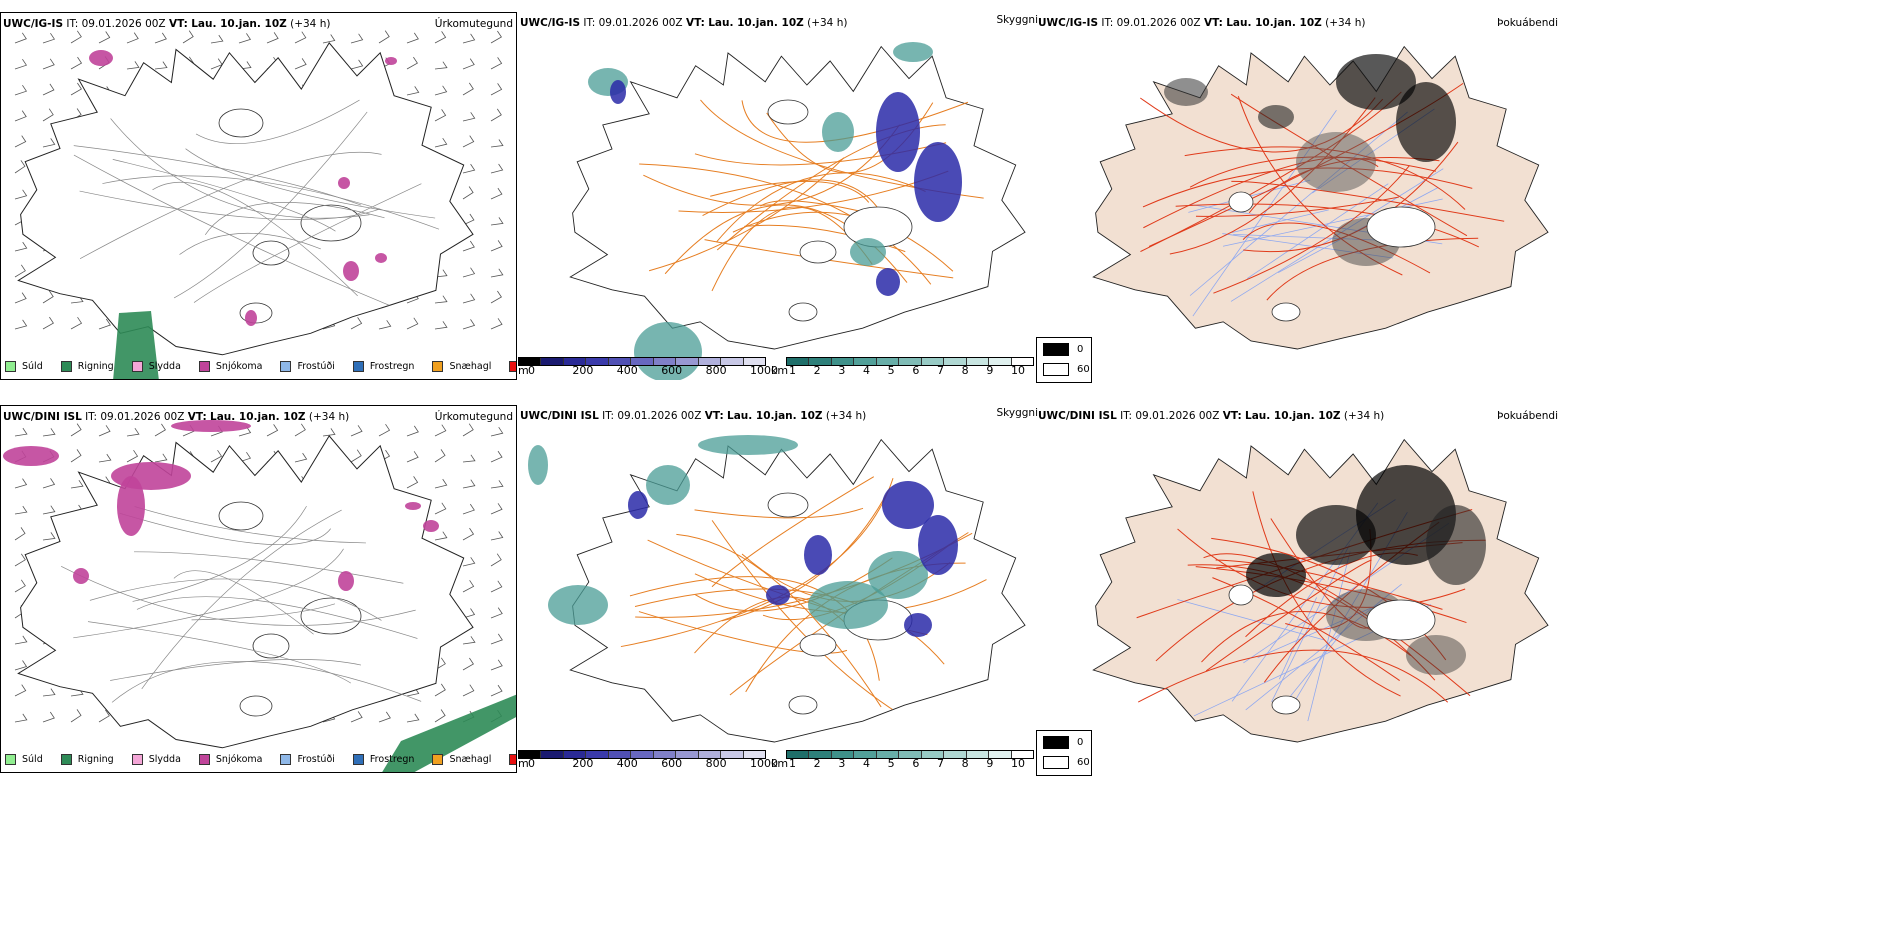  What do you see at coordinates (940, 763) in the screenshot?
I see `colorbar-tick: 7` at bounding box center [940, 763].